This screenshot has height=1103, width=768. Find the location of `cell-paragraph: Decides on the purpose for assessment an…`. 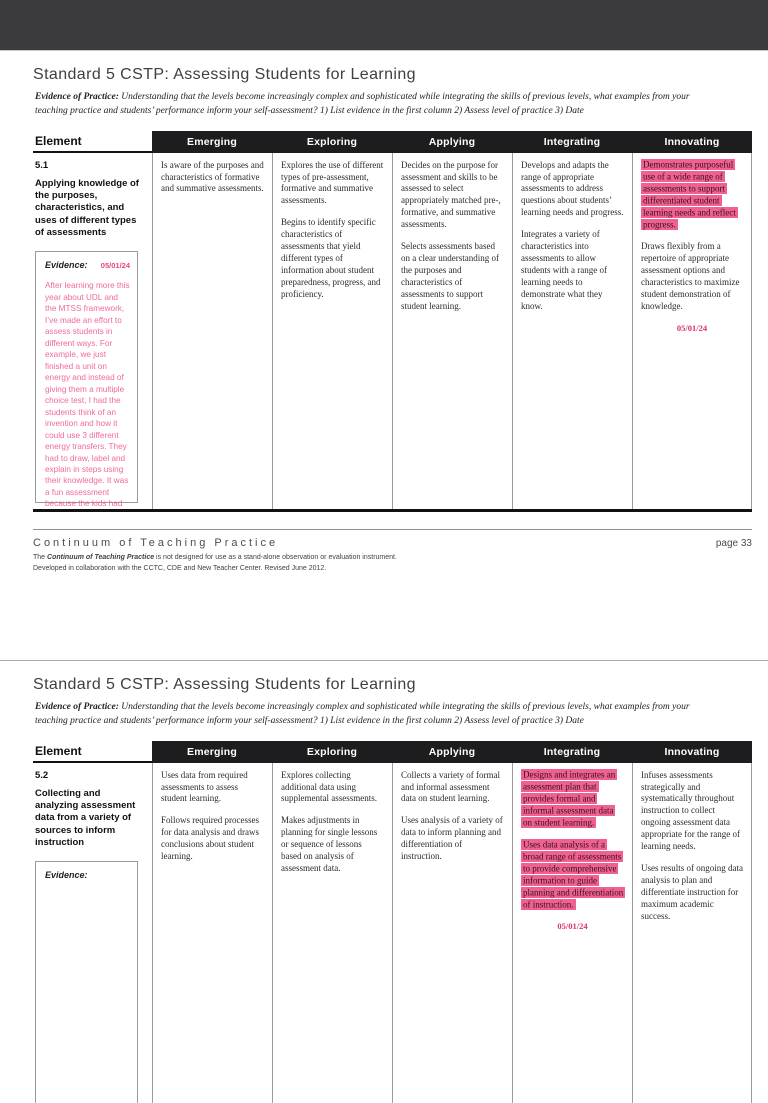

cell-paragraph: Decides on the purpose for assessment an… is located at coordinates (451, 194).